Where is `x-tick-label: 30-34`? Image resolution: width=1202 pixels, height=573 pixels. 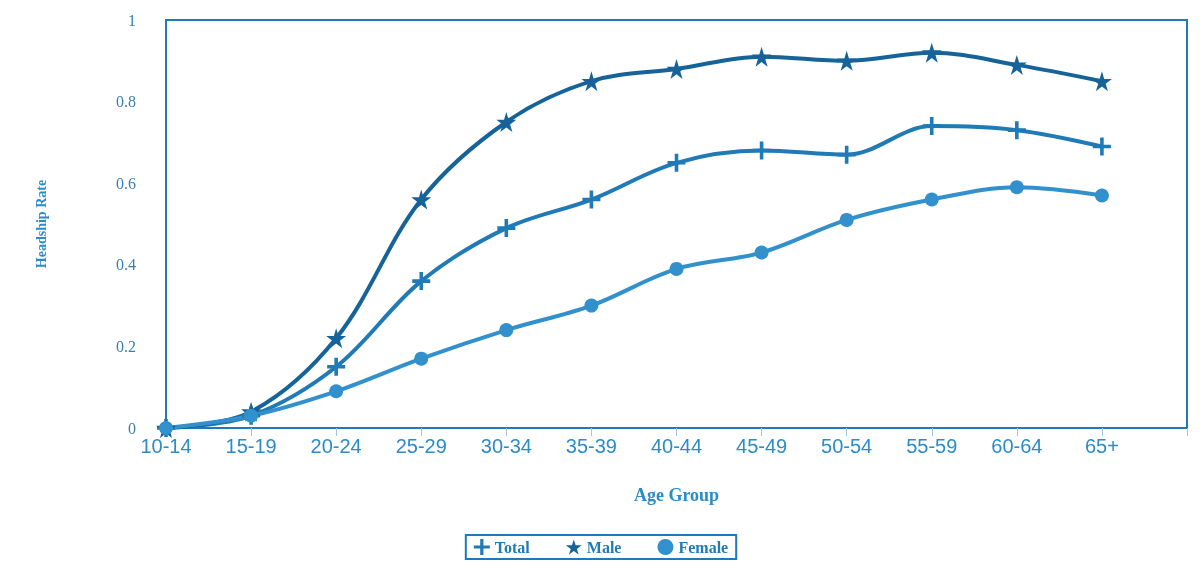 x-tick-label: 30-34 is located at coordinates (506, 446).